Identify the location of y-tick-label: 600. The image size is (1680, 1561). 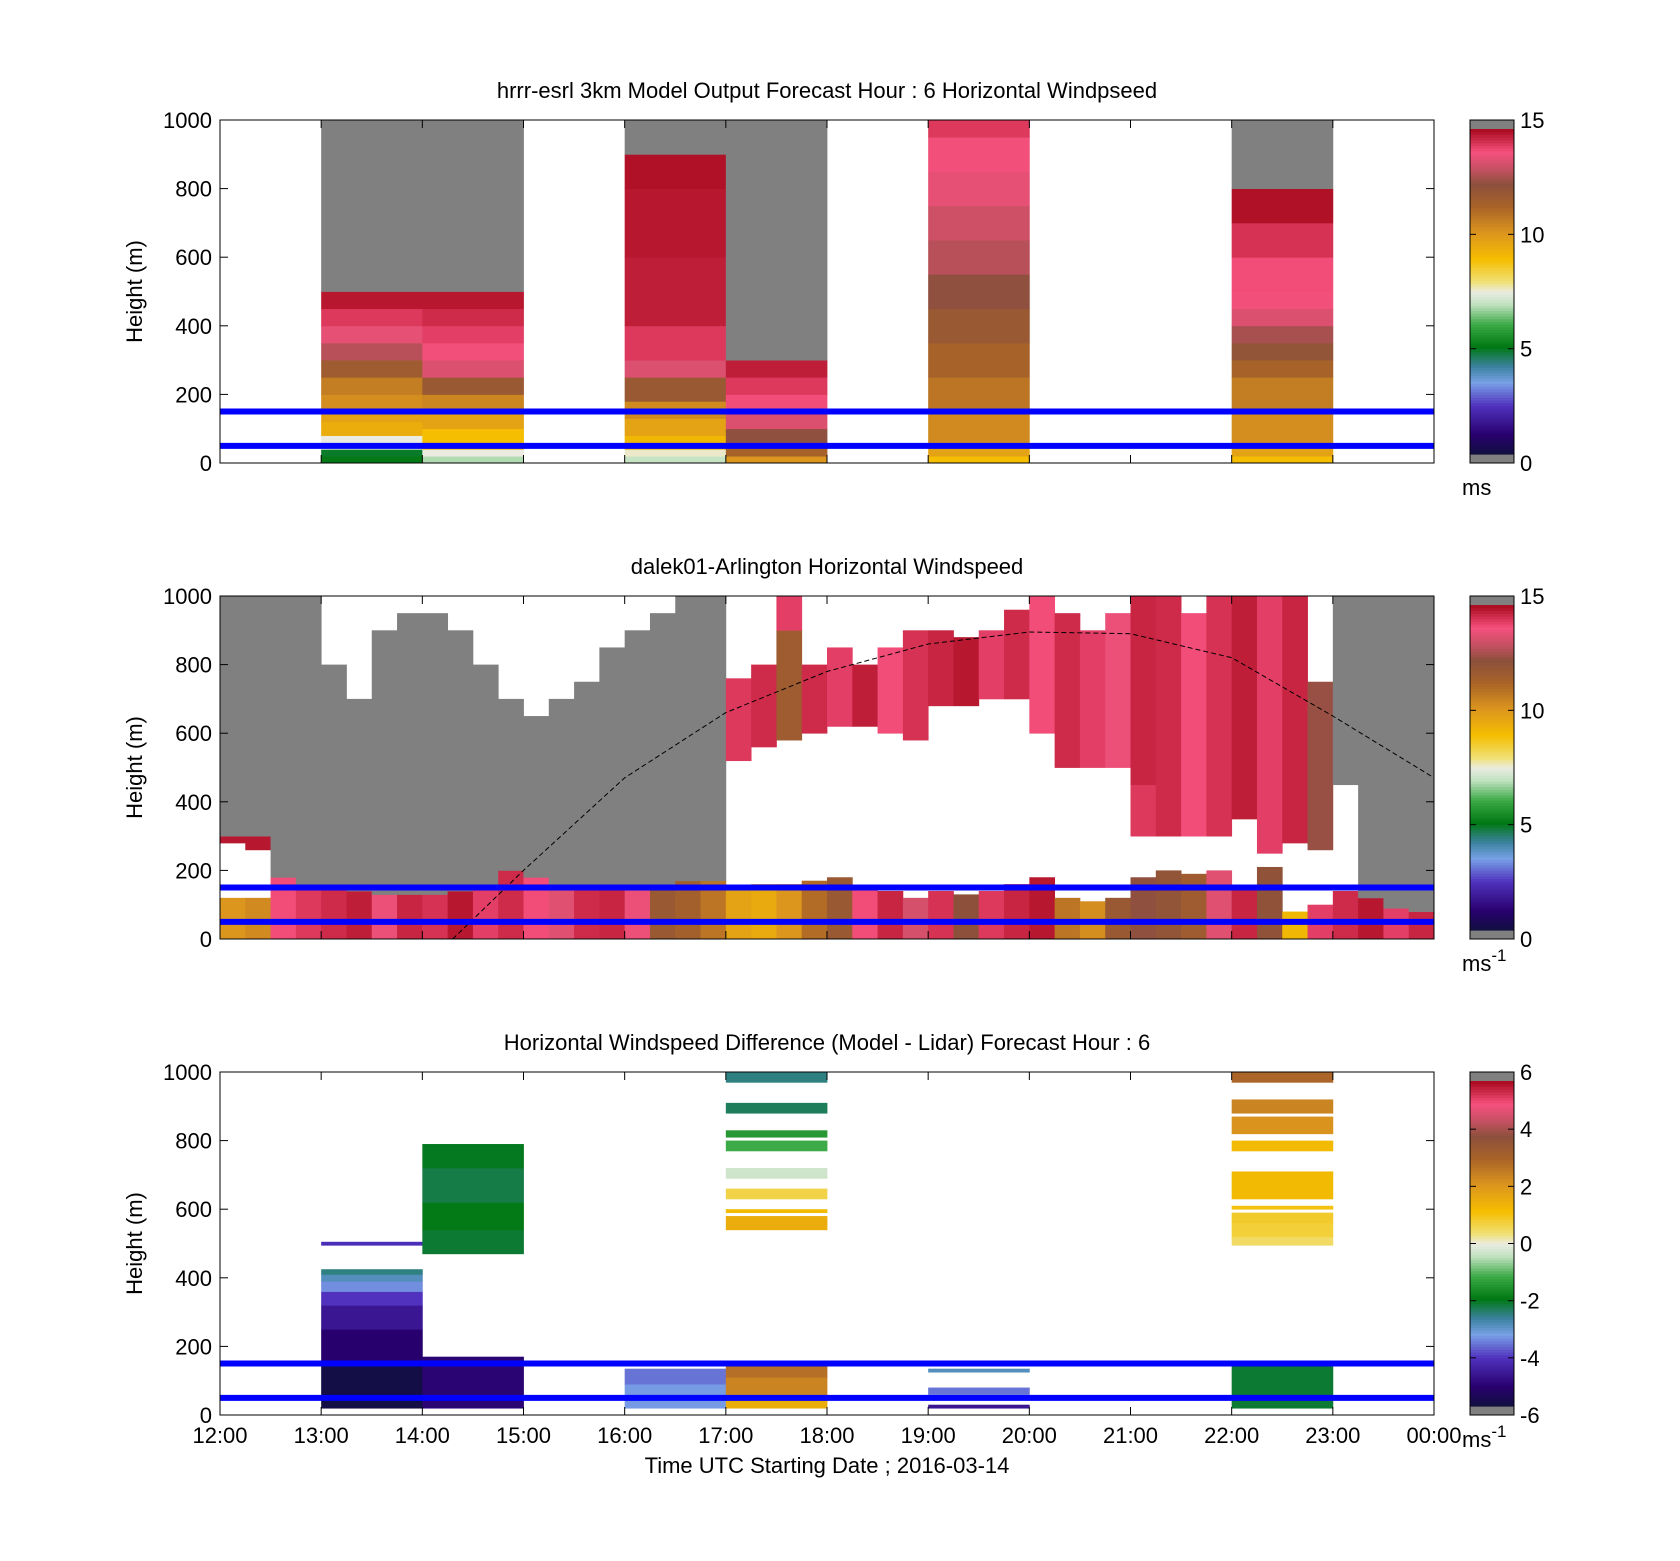
(193, 1209).